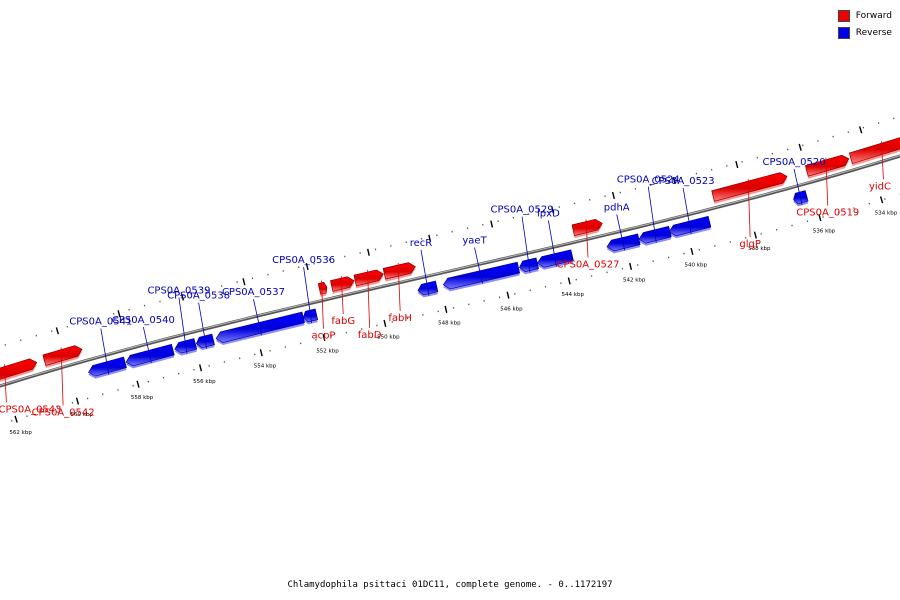 Image resolution: width=900 pixels, height=600 pixels. What do you see at coordinates (588, 264) in the screenshot?
I see `gene-label: CPS0A_0527` at bounding box center [588, 264].